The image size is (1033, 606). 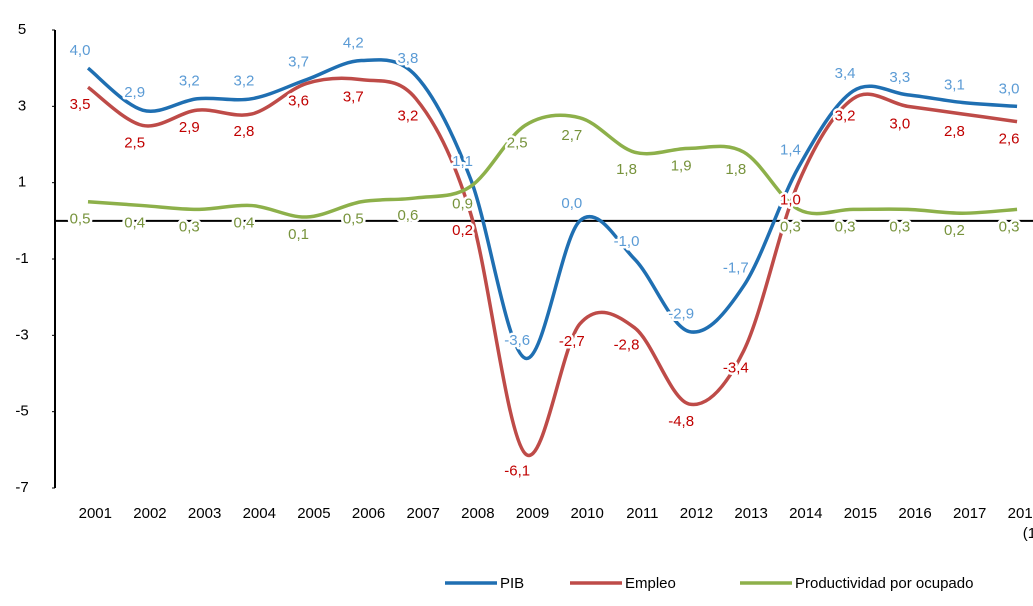 What do you see at coordinates (80, 104) in the screenshot?
I see `data-label: 3,5` at bounding box center [80, 104].